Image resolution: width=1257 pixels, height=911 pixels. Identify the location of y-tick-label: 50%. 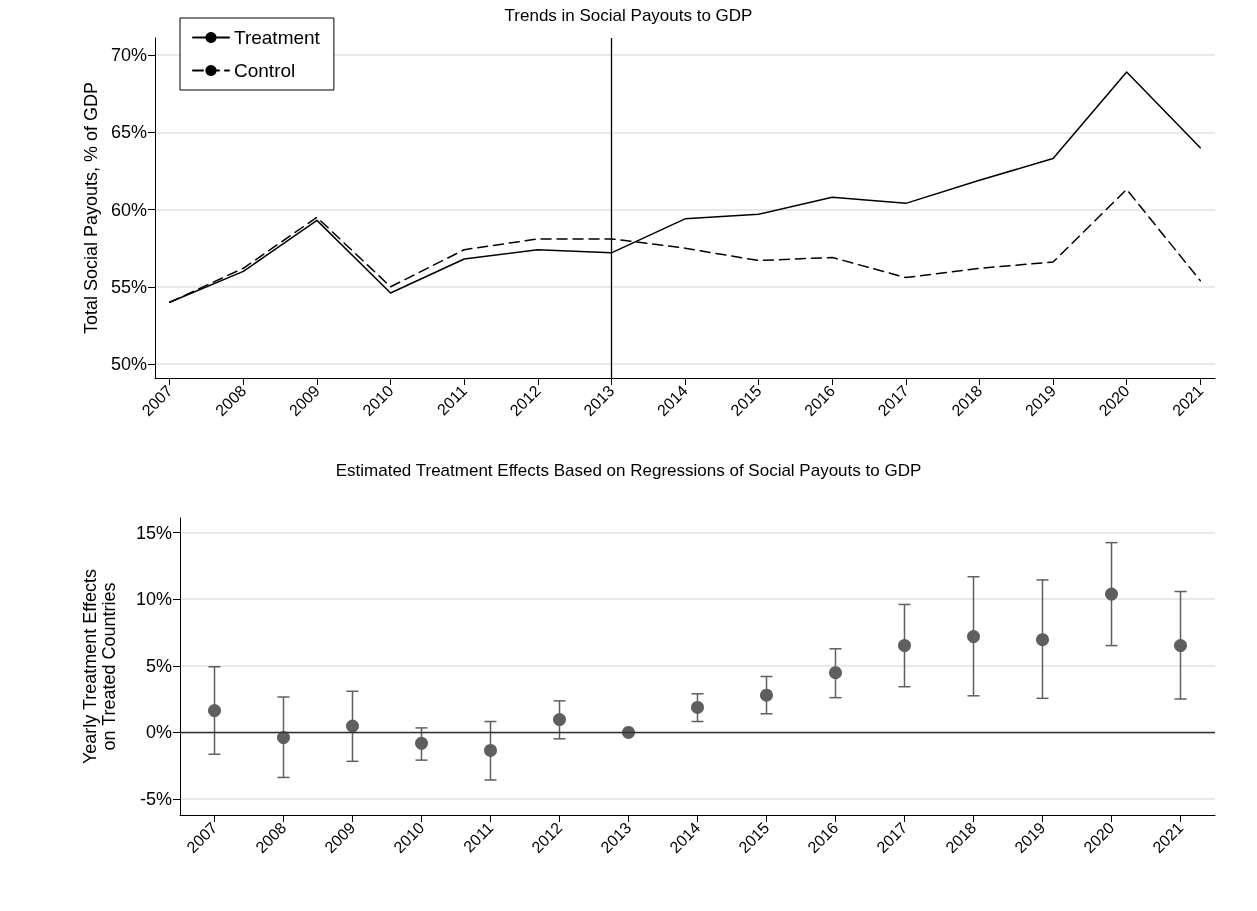
(128, 364).